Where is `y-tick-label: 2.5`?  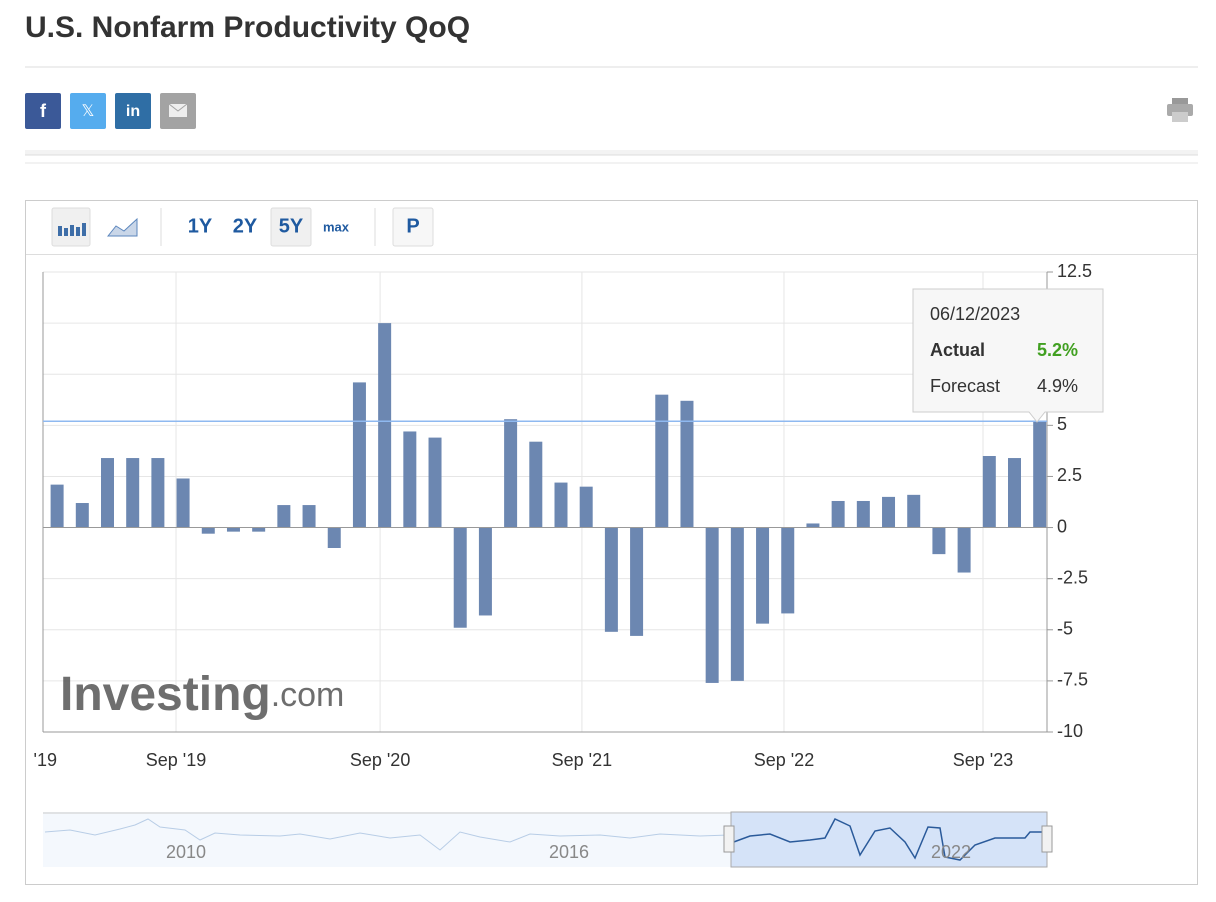
y-tick-label: 2.5 is located at coordinates (1069, 475).